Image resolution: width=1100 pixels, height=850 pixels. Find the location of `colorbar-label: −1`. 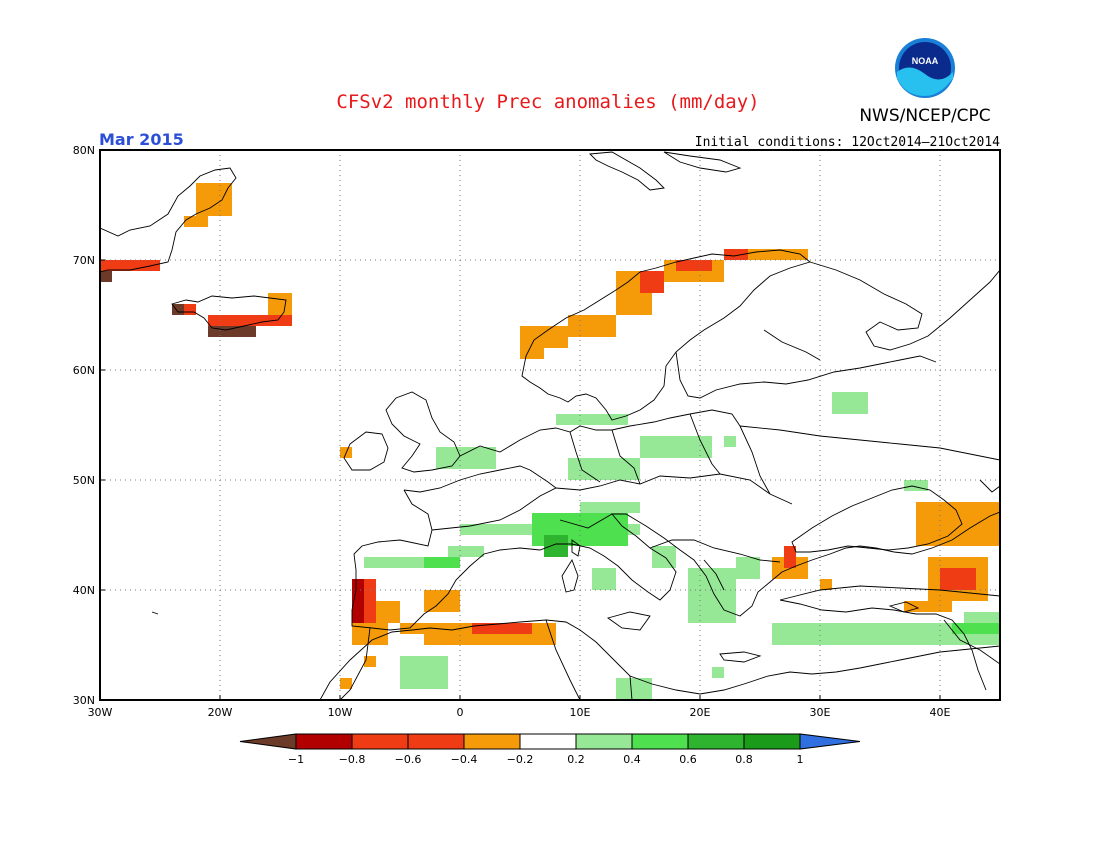

colorbar-label: −1 is located at coordinates (296, 759).